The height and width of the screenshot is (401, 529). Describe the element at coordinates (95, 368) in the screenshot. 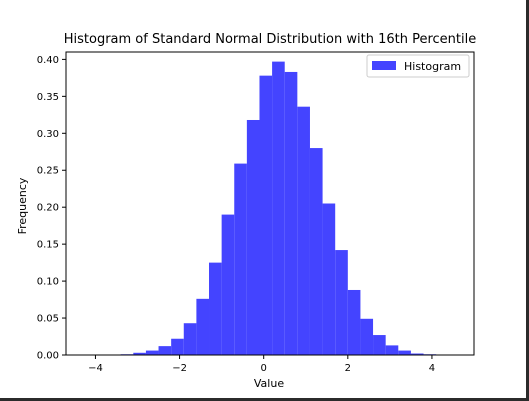

I see `x-tick-label: −4` at that location.